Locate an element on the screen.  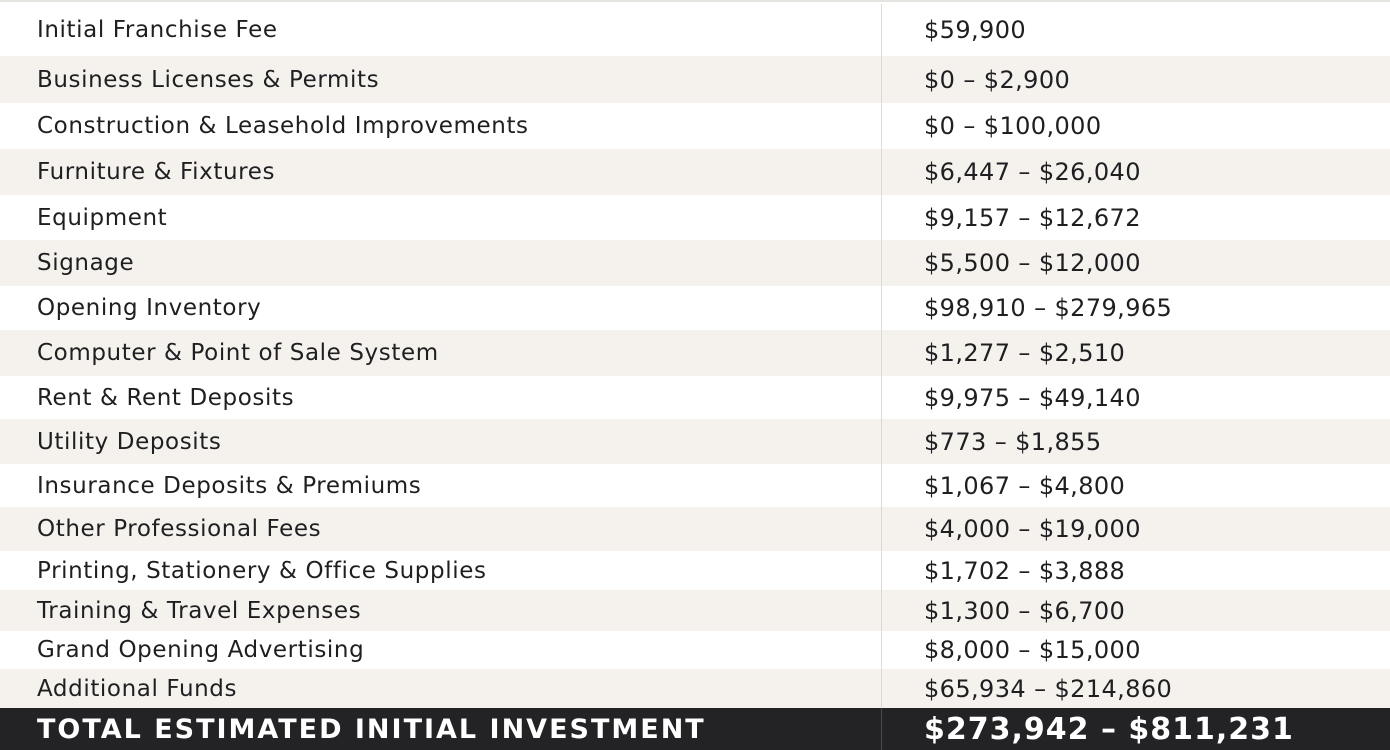
table-row: Signage $5,500 – $12,000 is located at coordinates (695, 263).